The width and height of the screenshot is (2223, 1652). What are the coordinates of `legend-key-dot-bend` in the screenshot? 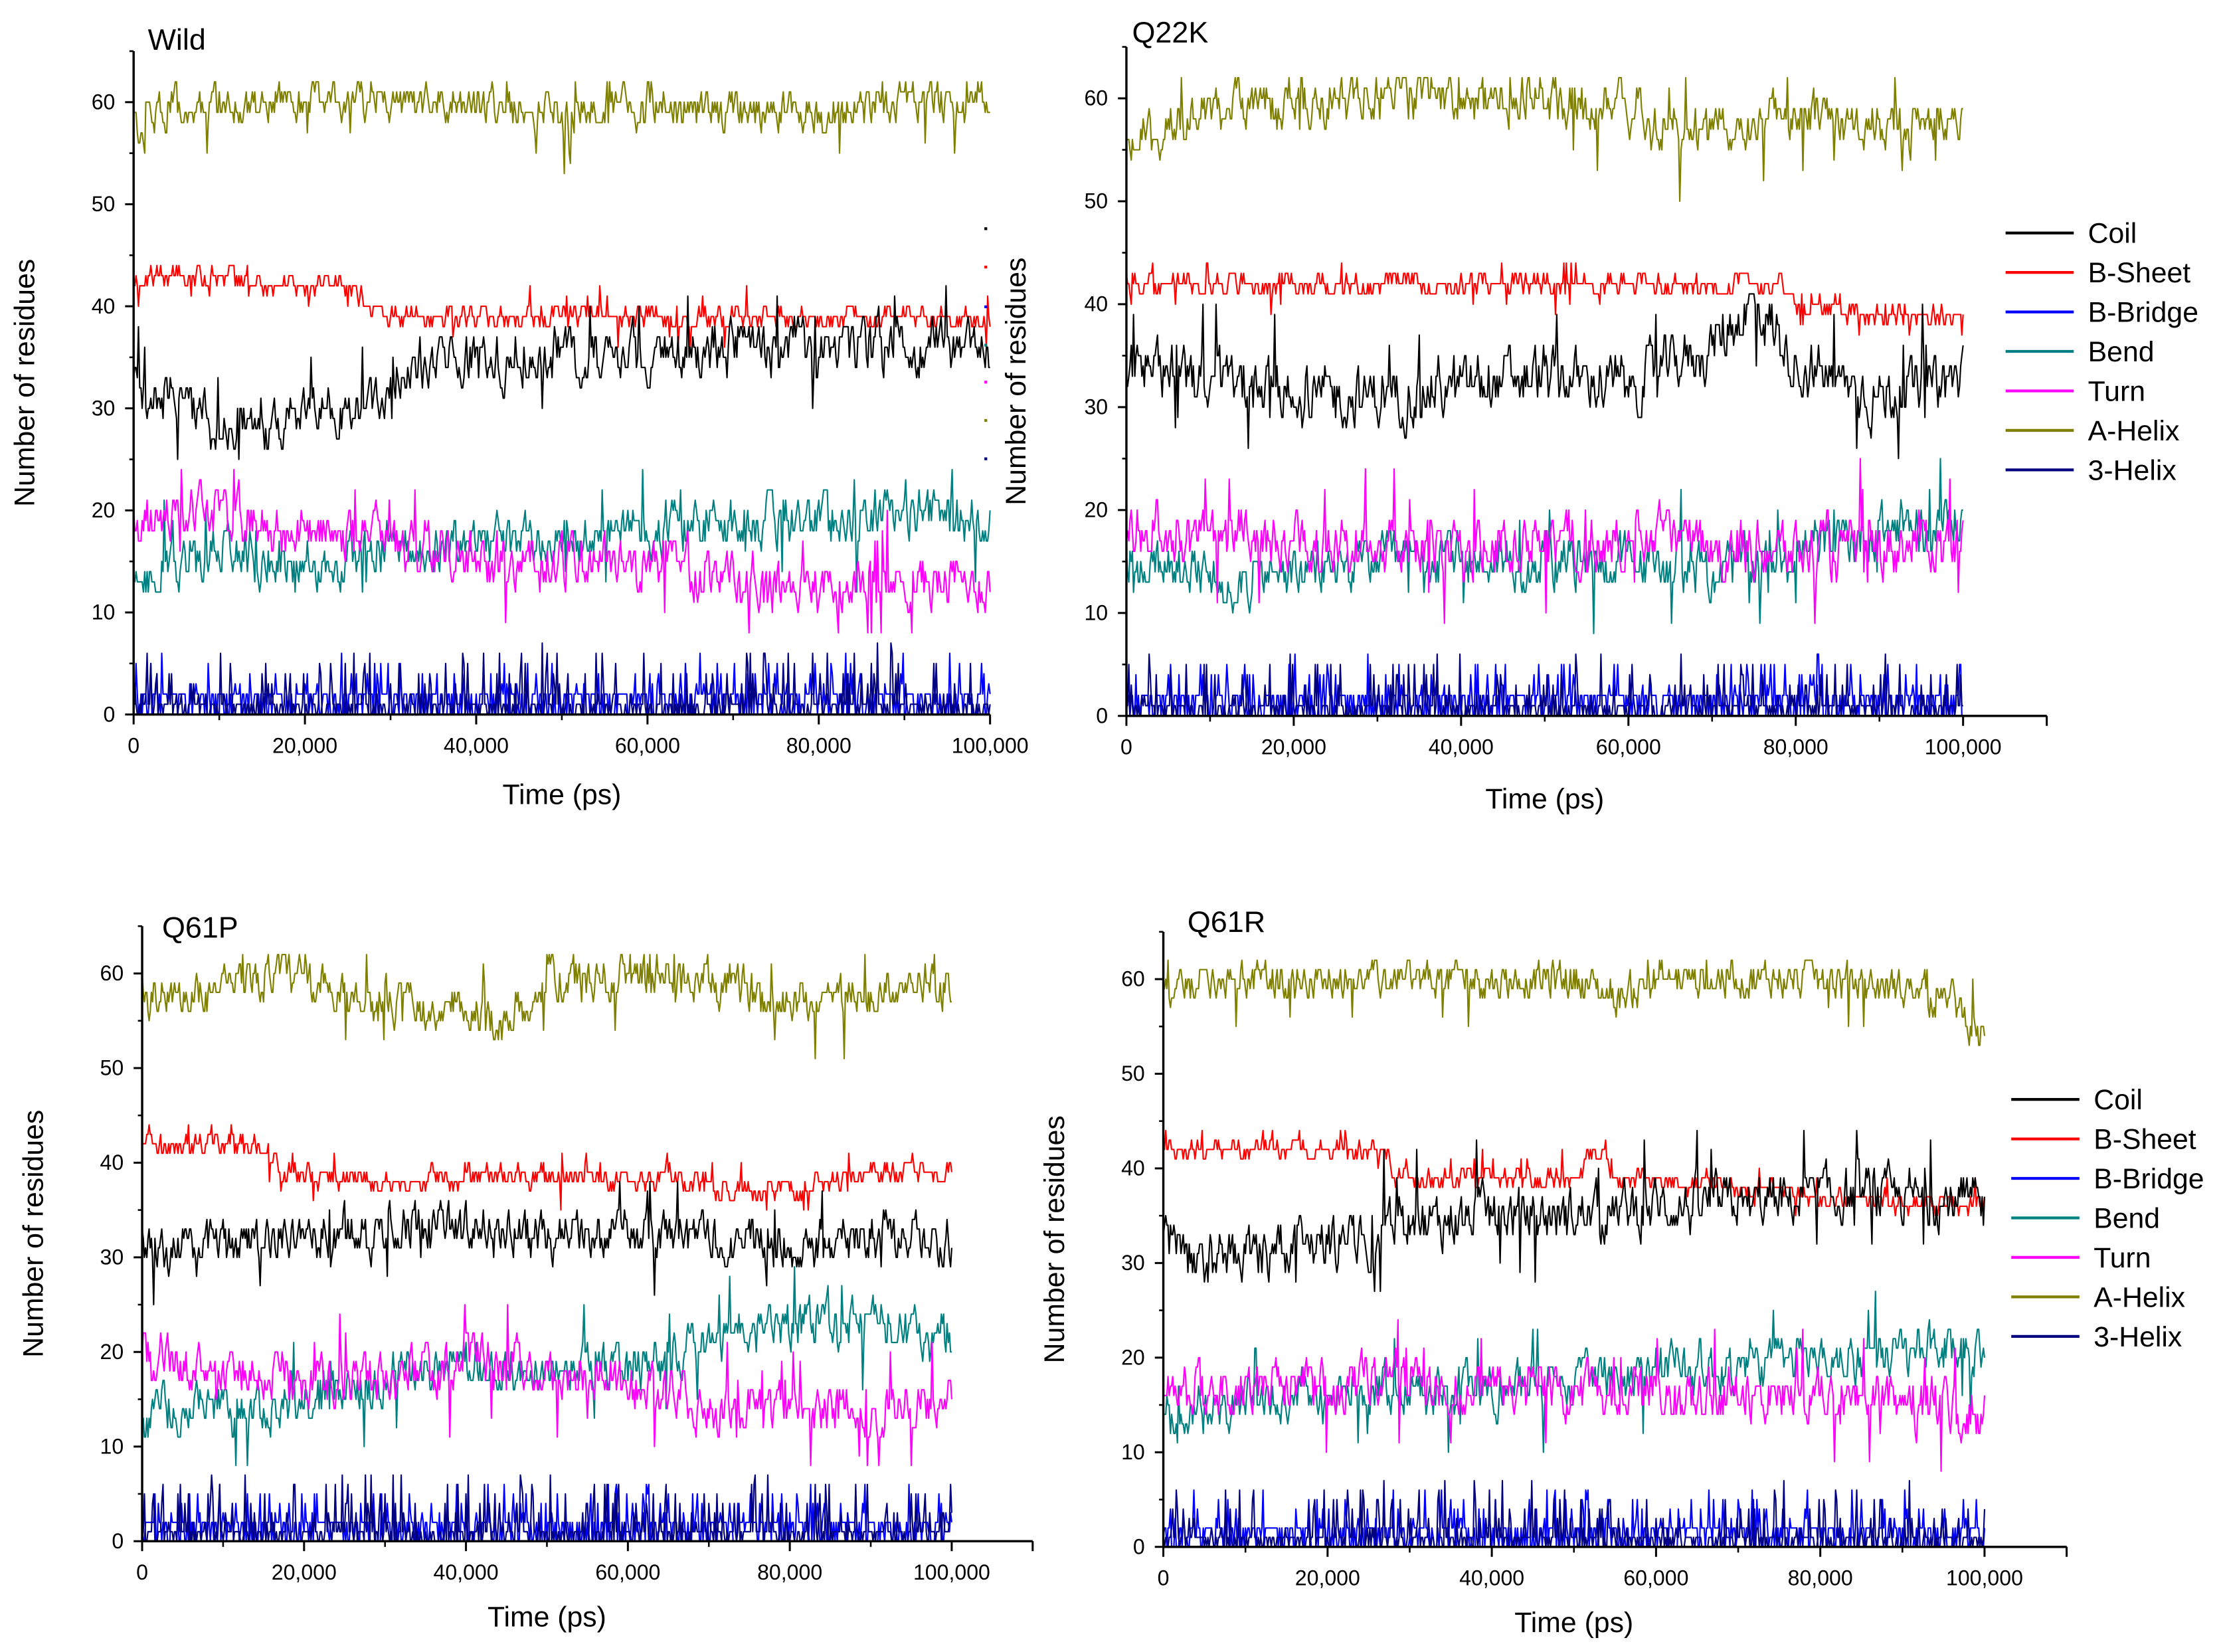 It's located at (986, 345).